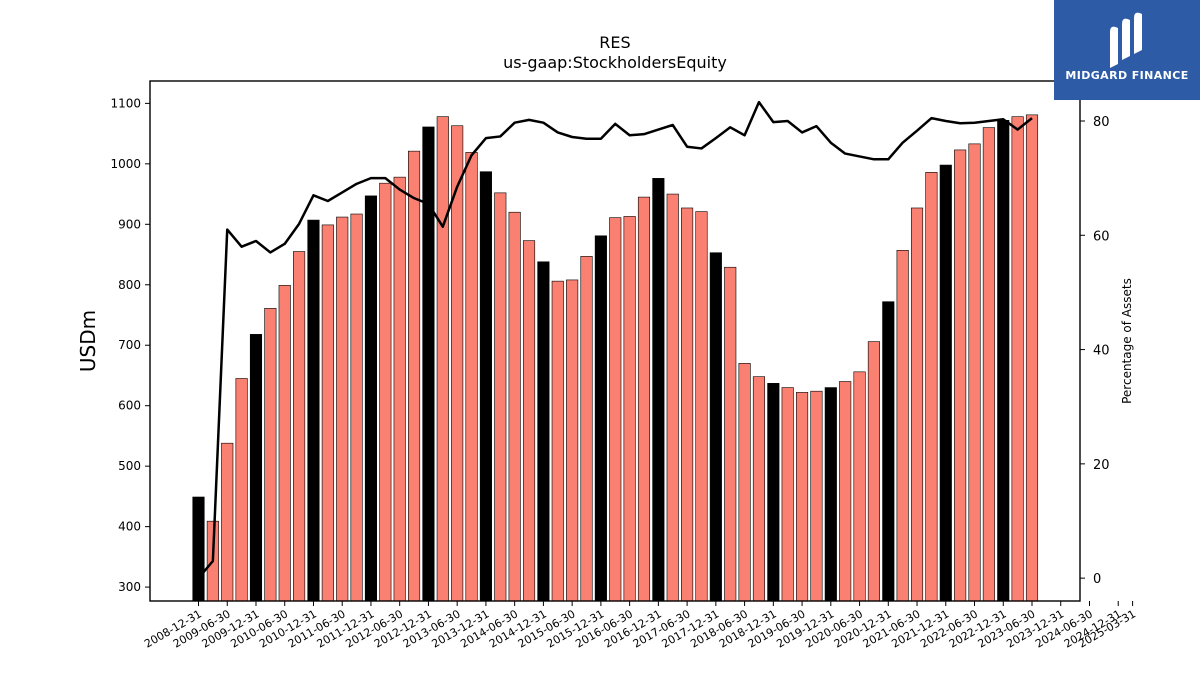 This screenshot has height=675, width=1200. I want to click on y2-tick-label: 60, so click(1101, 236).